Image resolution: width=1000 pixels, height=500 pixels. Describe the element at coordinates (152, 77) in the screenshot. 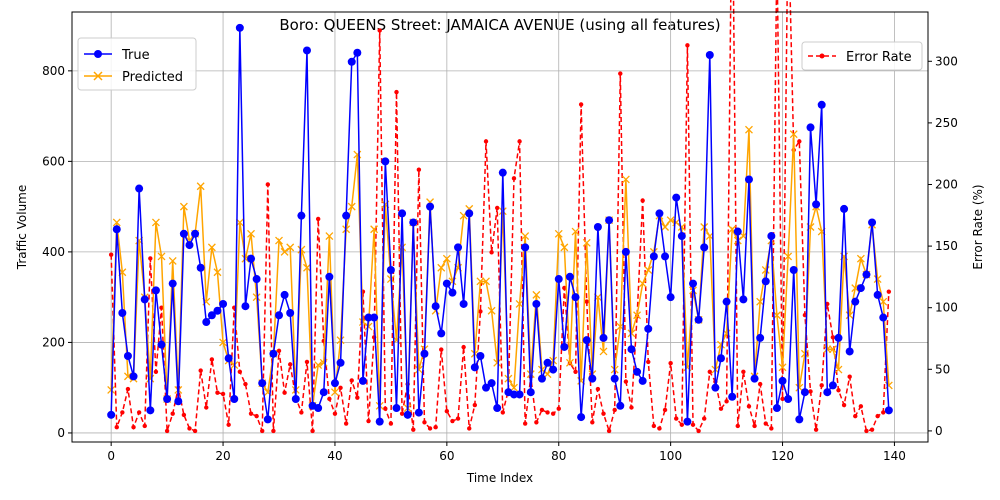

I see `legend-predicted-label: Predicted` at that location.